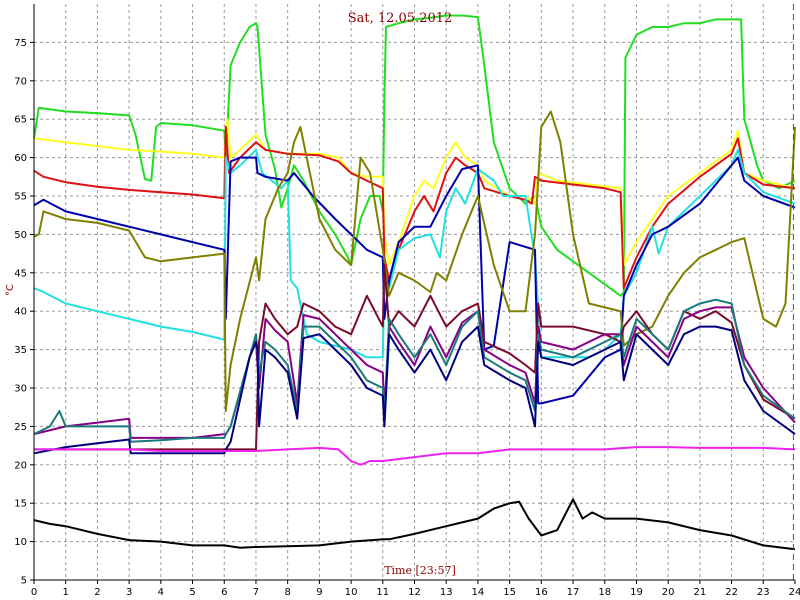 The height and width of the screenshot is (600, 800). I want to click on y-tick-label: 25, so click(20, 427).